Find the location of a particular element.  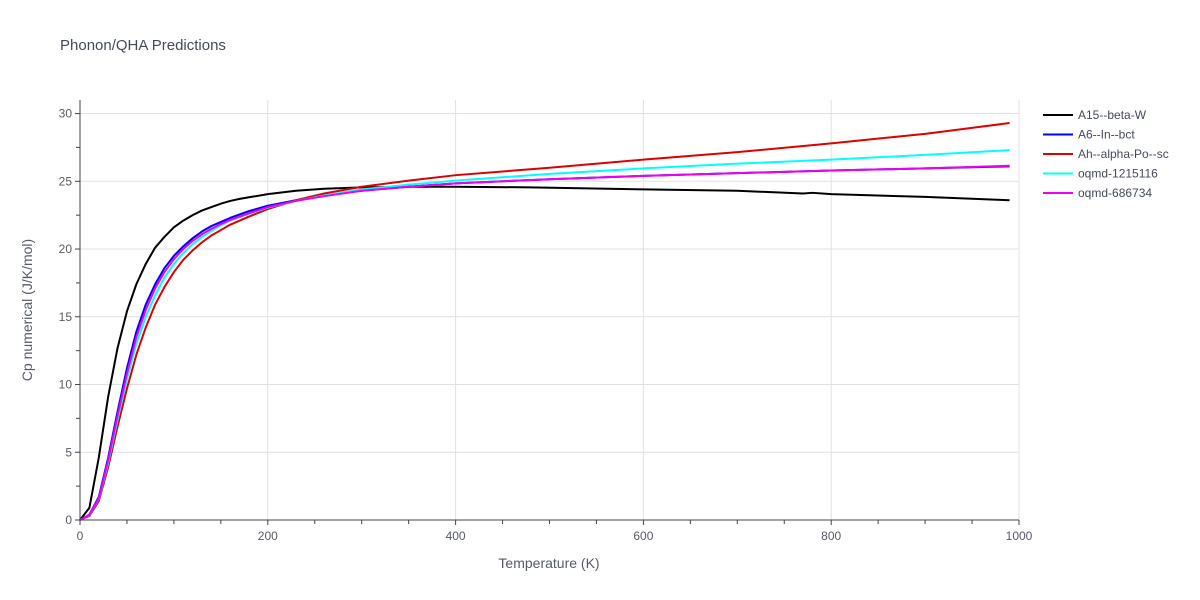

x-tick-label: 200 is located at coordinates (268, 536).